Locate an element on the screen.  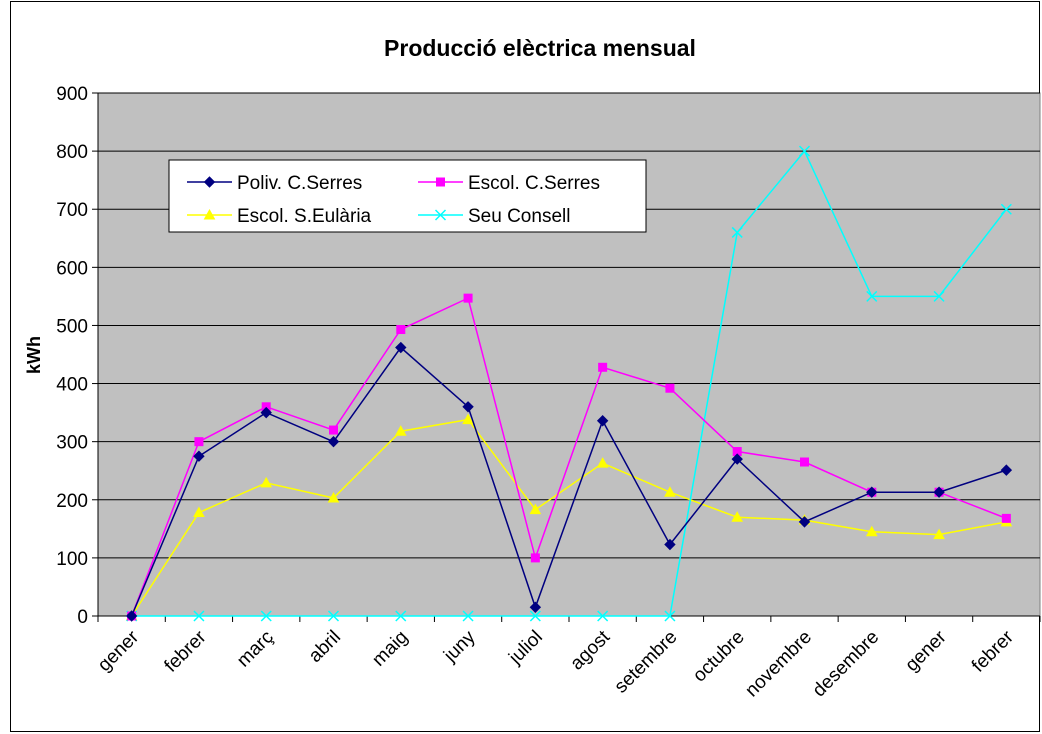
y-tick-label: 300 is located at coordinates (72, 443).